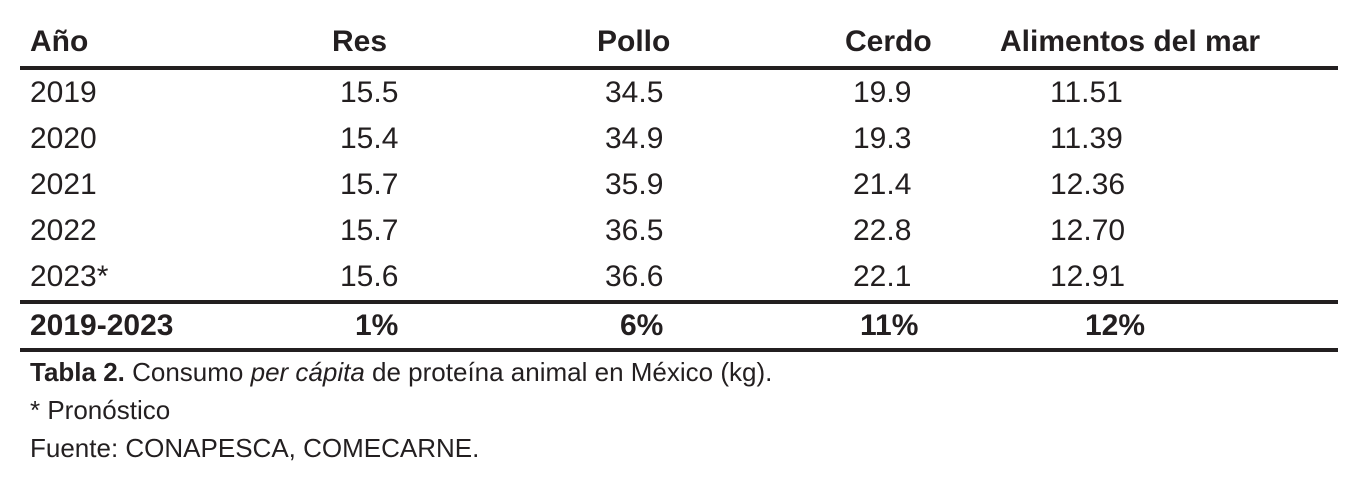  I want to click on cell-year: 2020, so click(63, 138).